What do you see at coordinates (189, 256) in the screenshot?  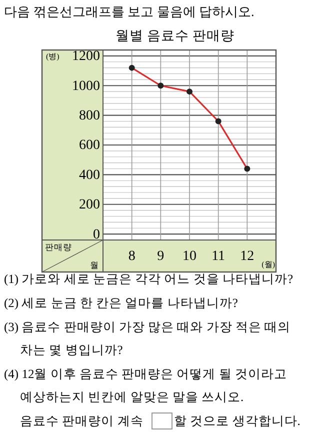 I see `x-tick-label: 10` at bounding box center [189, 256].